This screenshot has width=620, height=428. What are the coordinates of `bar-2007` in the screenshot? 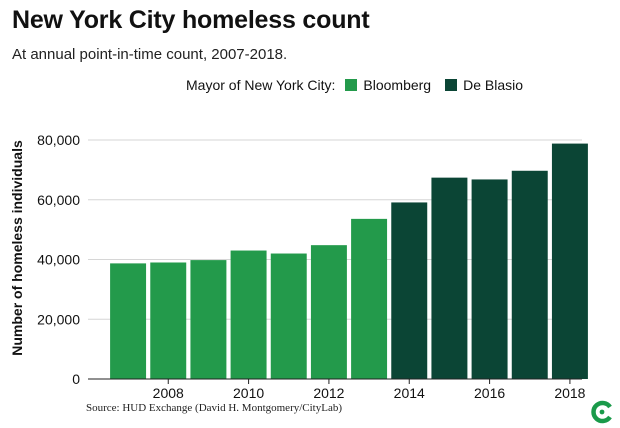 It's located at (128, 321).